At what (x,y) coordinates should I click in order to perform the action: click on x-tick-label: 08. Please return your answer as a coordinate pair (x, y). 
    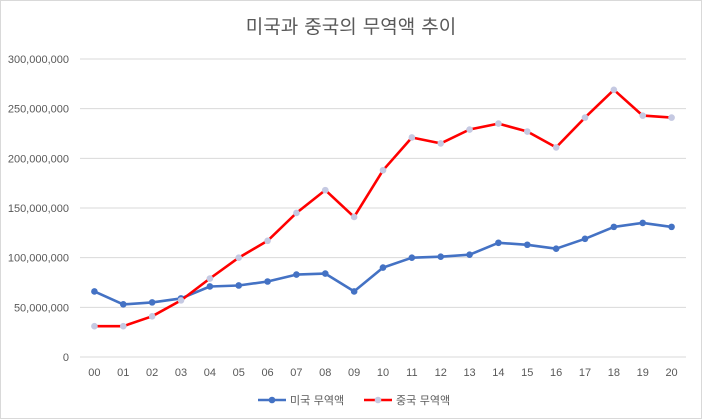
    Looking at the image, I should click on (325, 373).